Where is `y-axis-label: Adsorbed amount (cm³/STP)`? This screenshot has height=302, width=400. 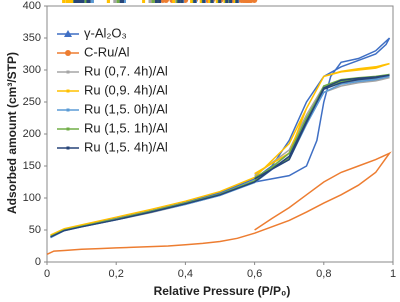
y-axis-label: Adsorbed amount (cm³/STP) is located at coordinates (12, 133).